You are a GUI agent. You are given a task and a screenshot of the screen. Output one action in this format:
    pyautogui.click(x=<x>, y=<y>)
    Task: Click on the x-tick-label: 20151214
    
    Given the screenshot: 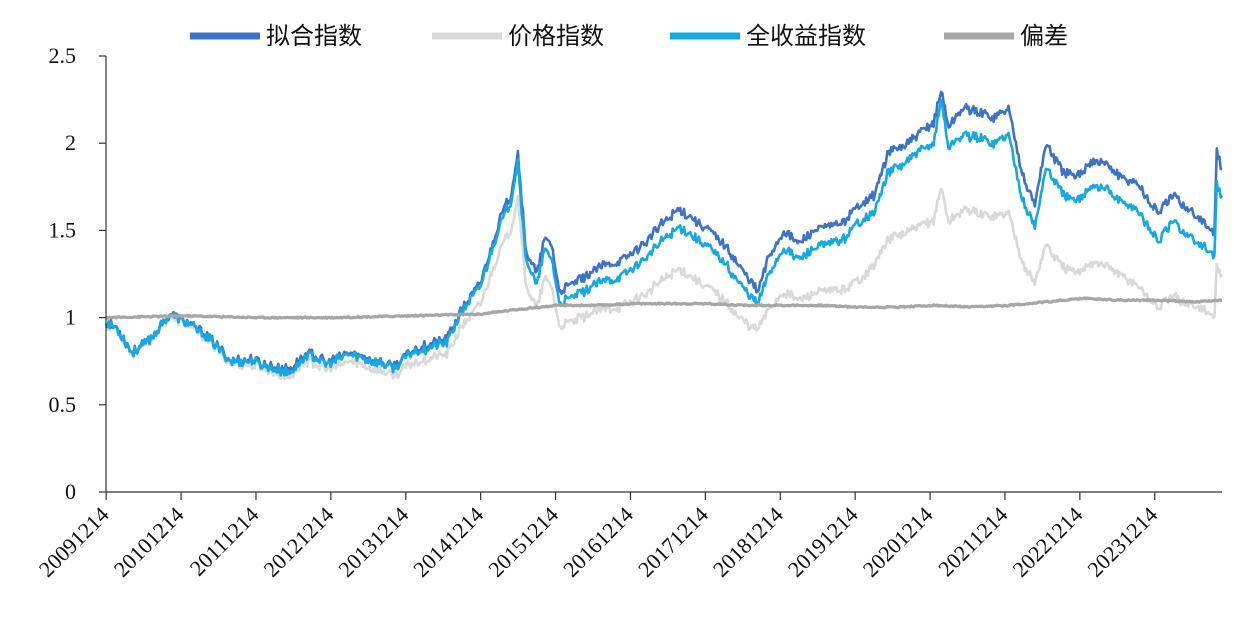 What is the action you would take?
    pyautogui.click(x=523, y=542)
    